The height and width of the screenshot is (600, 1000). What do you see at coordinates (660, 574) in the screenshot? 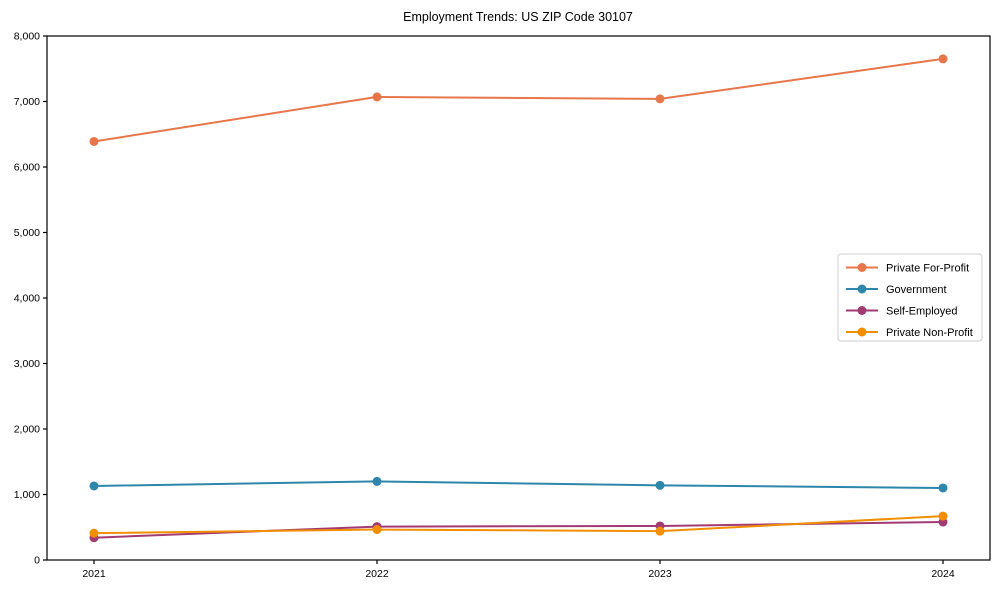
I see `x-tick-label: 2023` at bounding box center [660, 574].